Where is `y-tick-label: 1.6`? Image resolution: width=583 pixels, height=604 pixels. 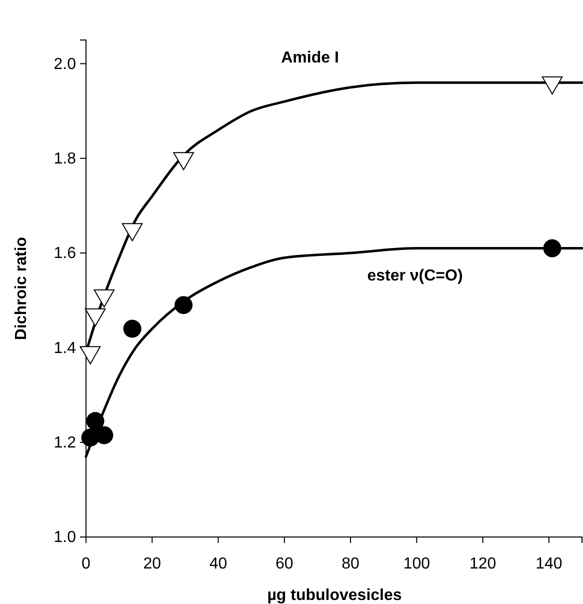
y-tick-label: 1.6 is located at coordinates (65, 253).